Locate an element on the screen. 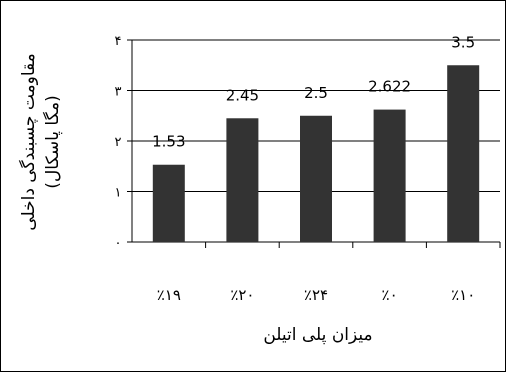 The width and height of the screenshot is (506, 372). y-tick-label: ۲ is located at coordinates (118, 142).